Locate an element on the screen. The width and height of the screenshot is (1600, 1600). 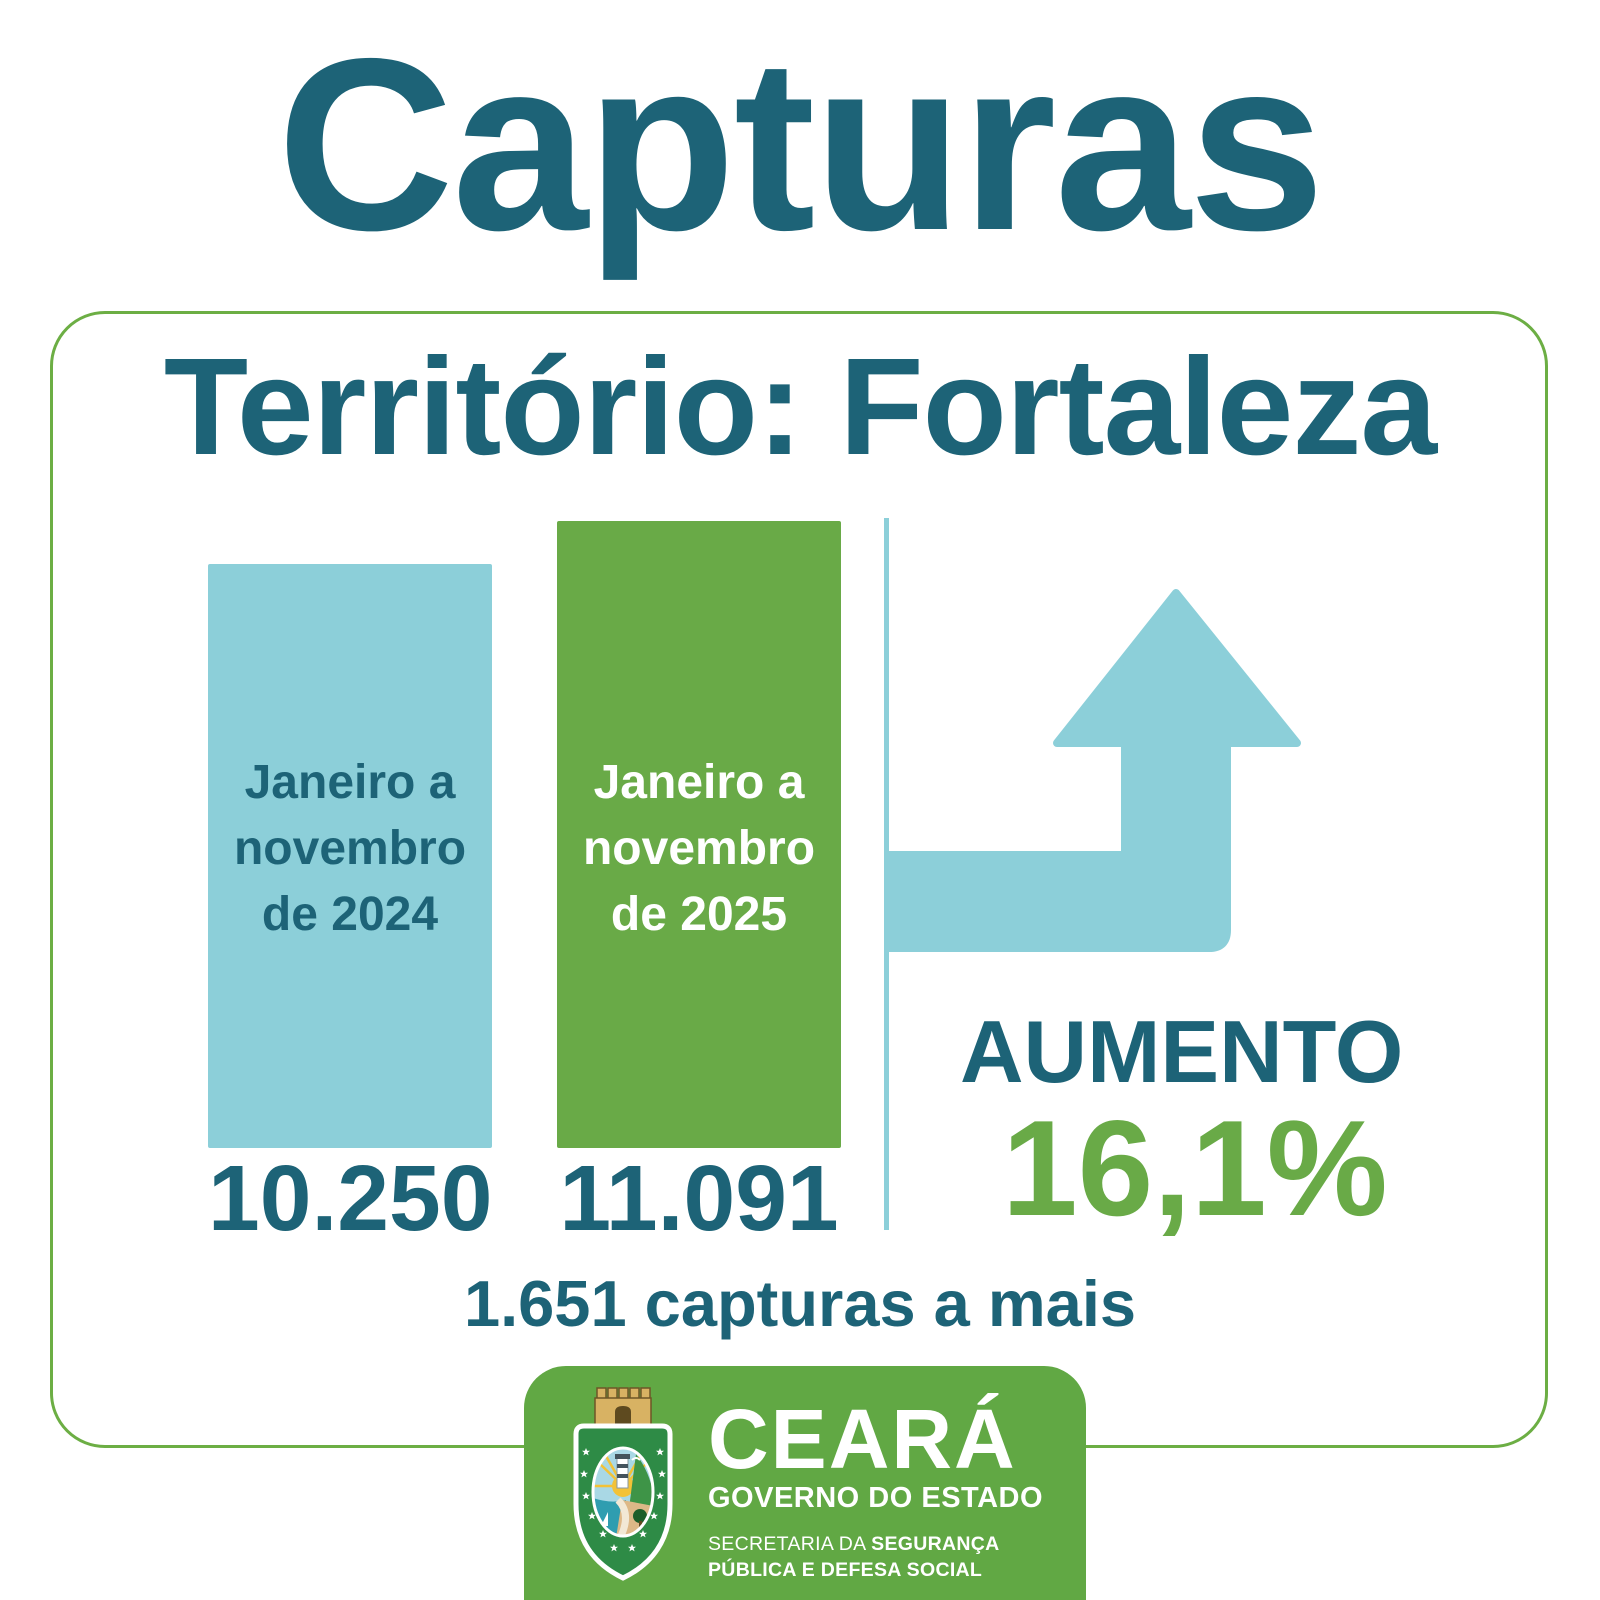
bar-2025-label-line1: Janeiro a is located at coordinates (699, 782).